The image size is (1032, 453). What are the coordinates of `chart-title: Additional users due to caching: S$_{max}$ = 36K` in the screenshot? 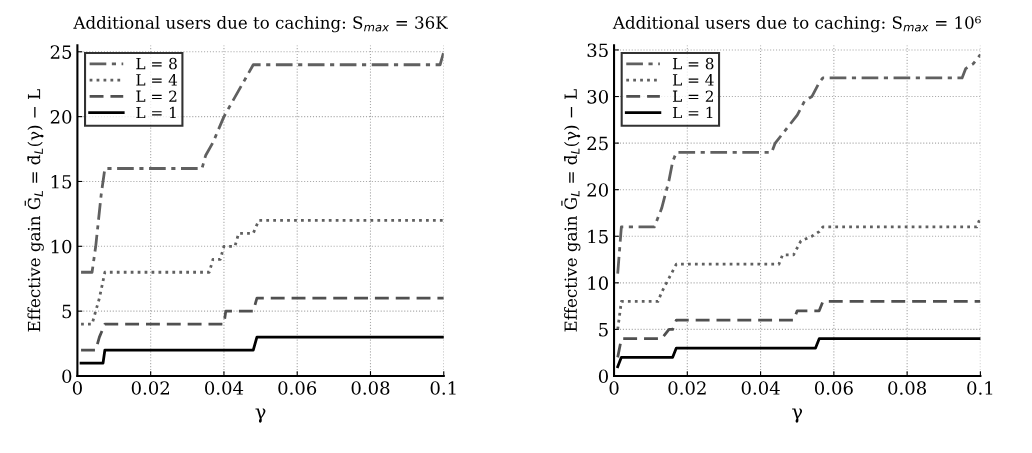 It's located at (260, 24).